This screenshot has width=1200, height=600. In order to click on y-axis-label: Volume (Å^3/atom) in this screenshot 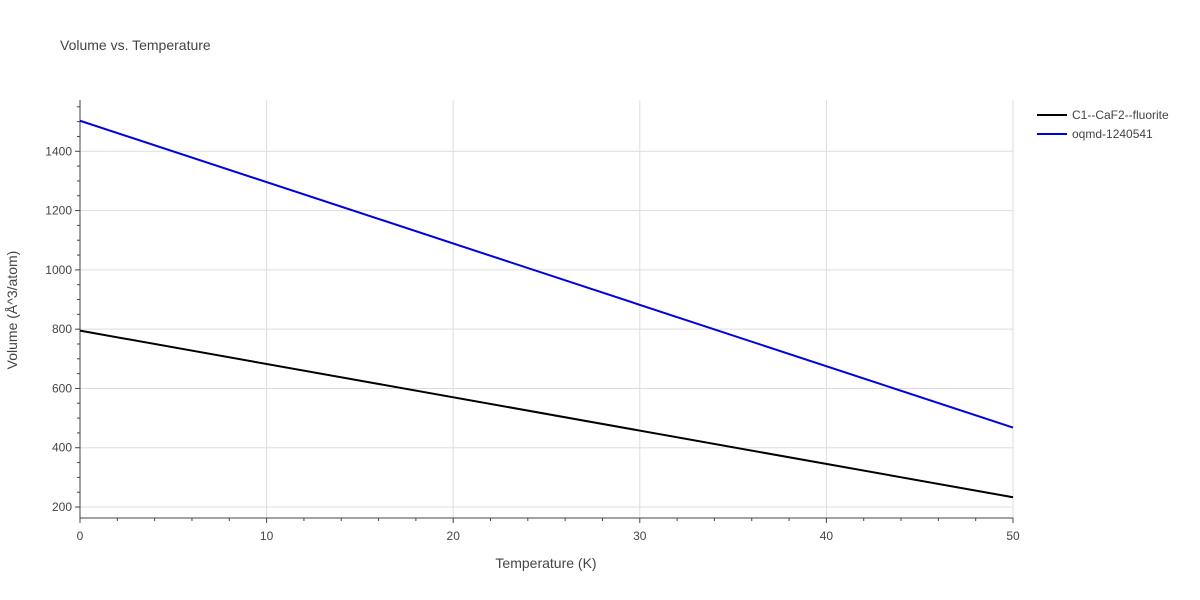, I will do `click(12, 310)`.